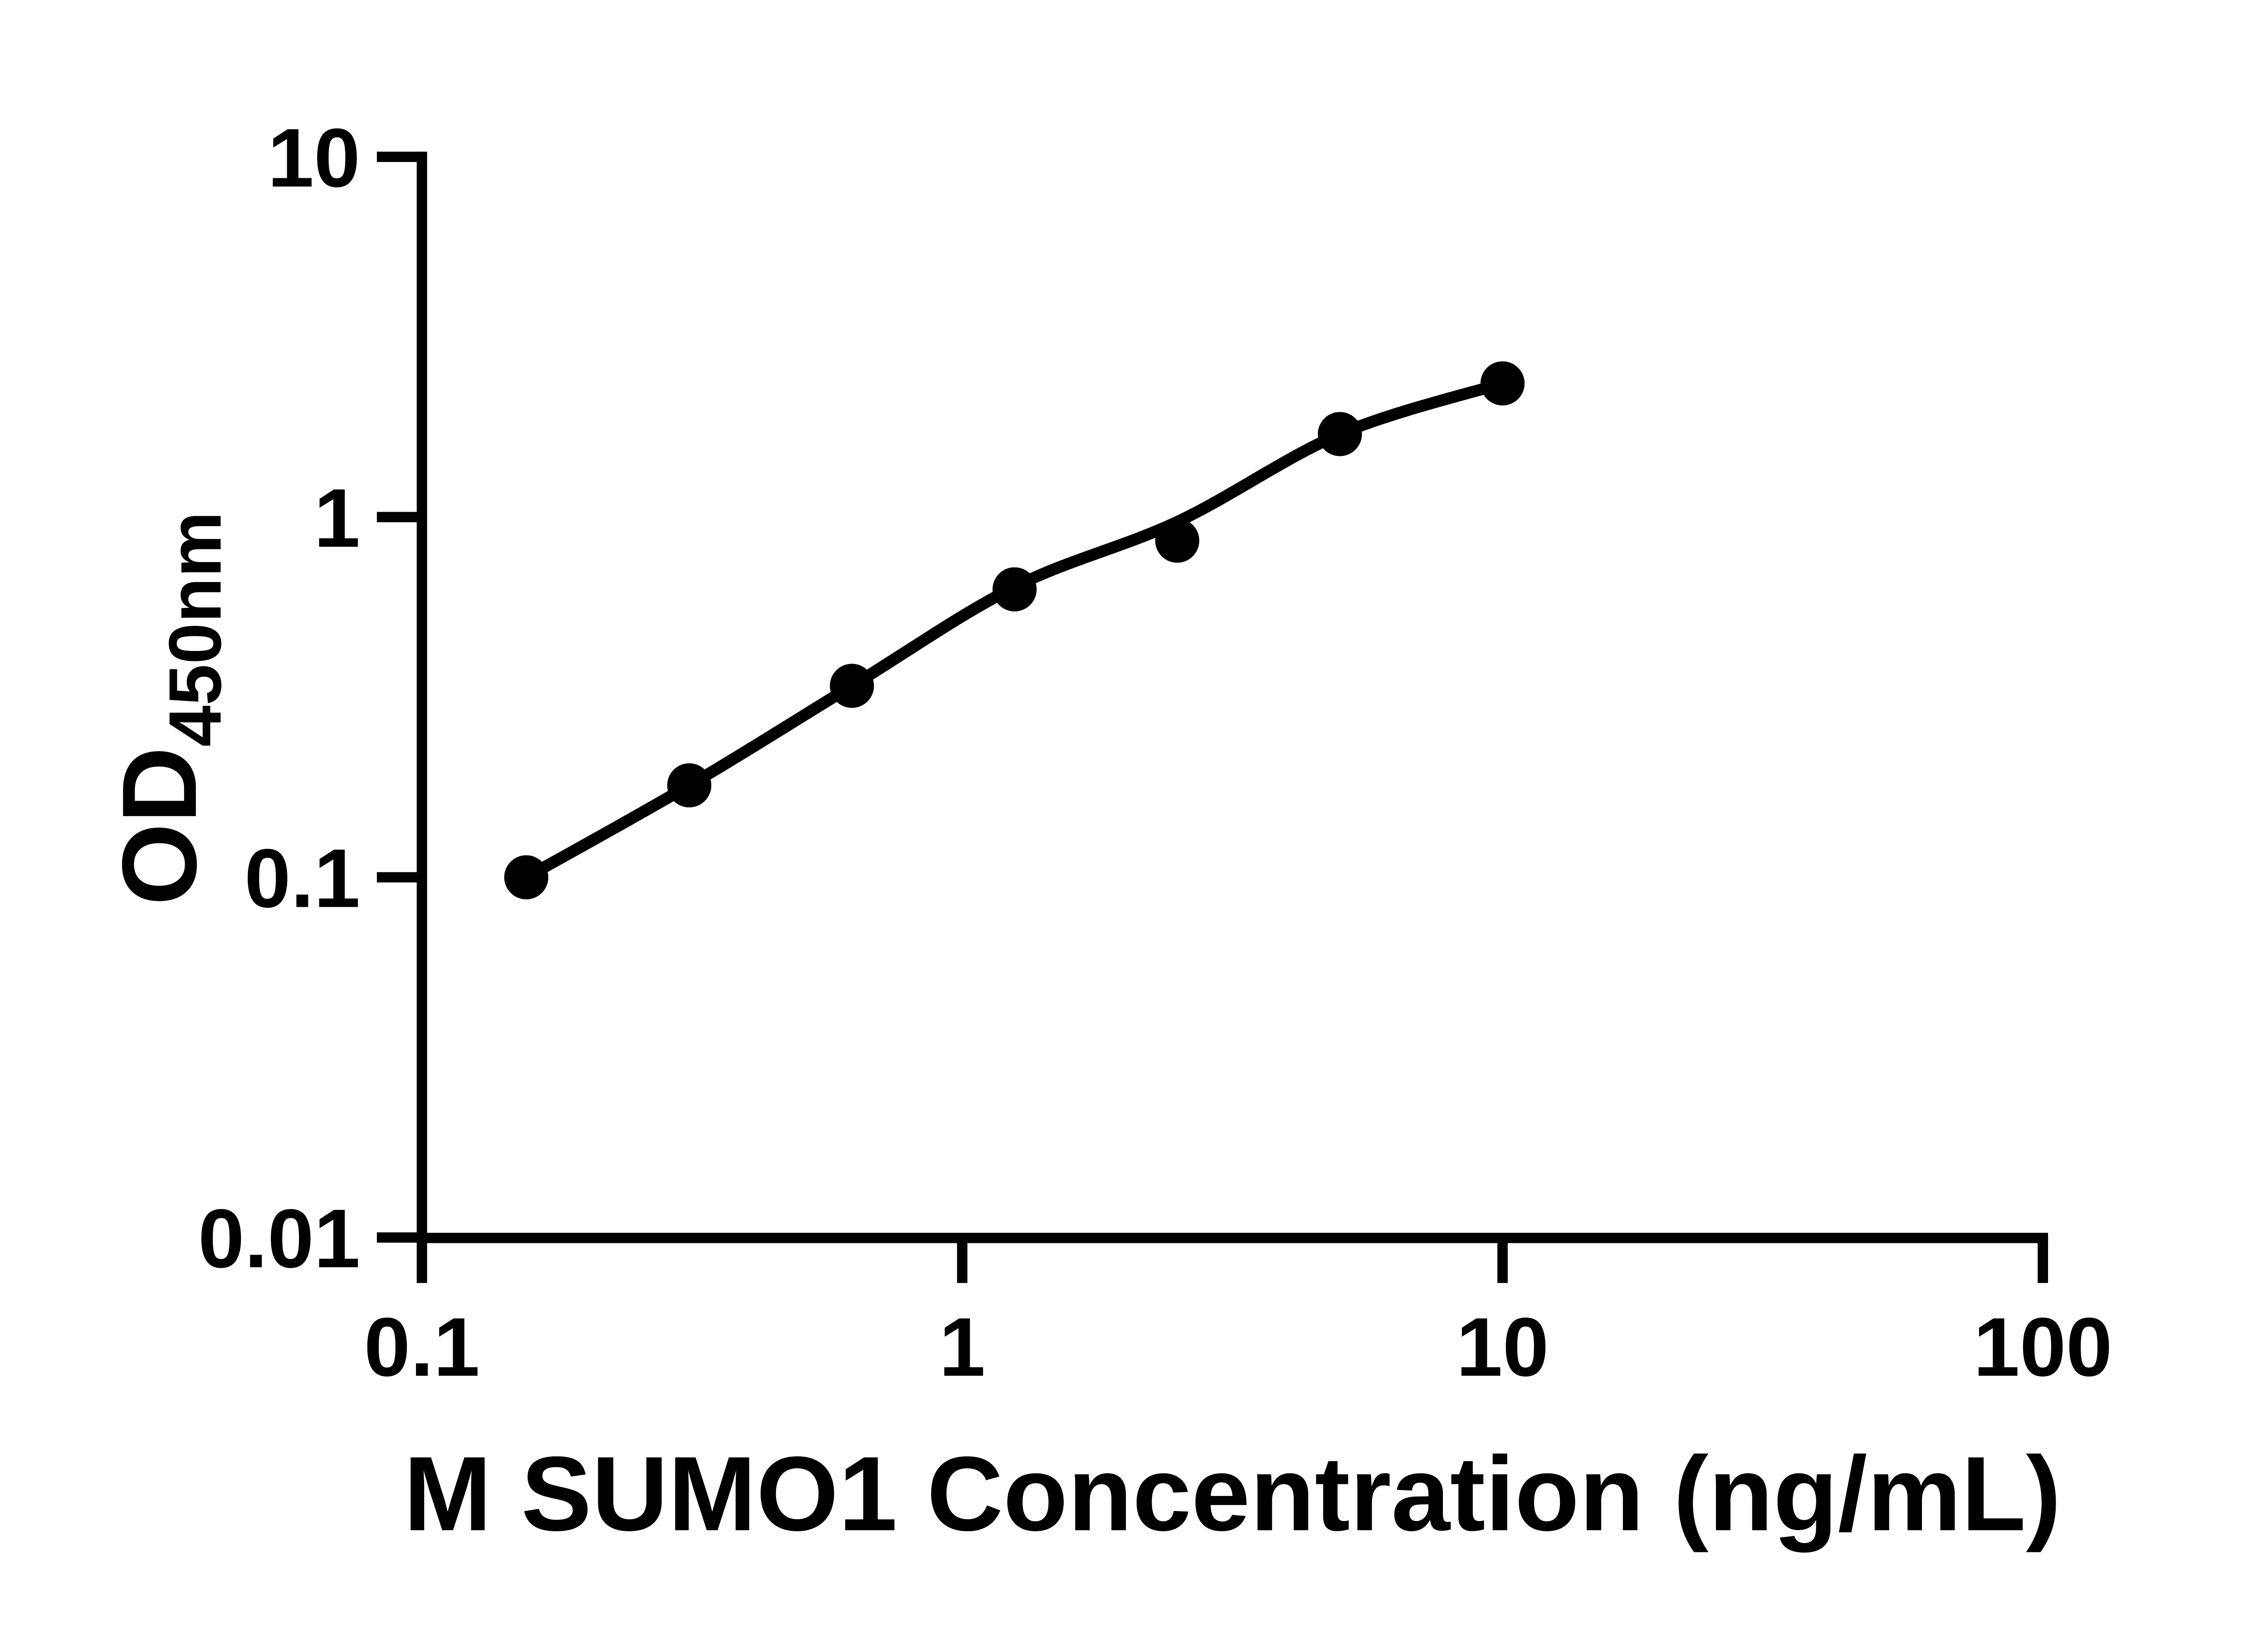 The width and height of the screenshot is (2268, 1633). Describe the element at coordinates (279, 1238) in the screenshot. I see `y-tick-label: 0.01` at that location.